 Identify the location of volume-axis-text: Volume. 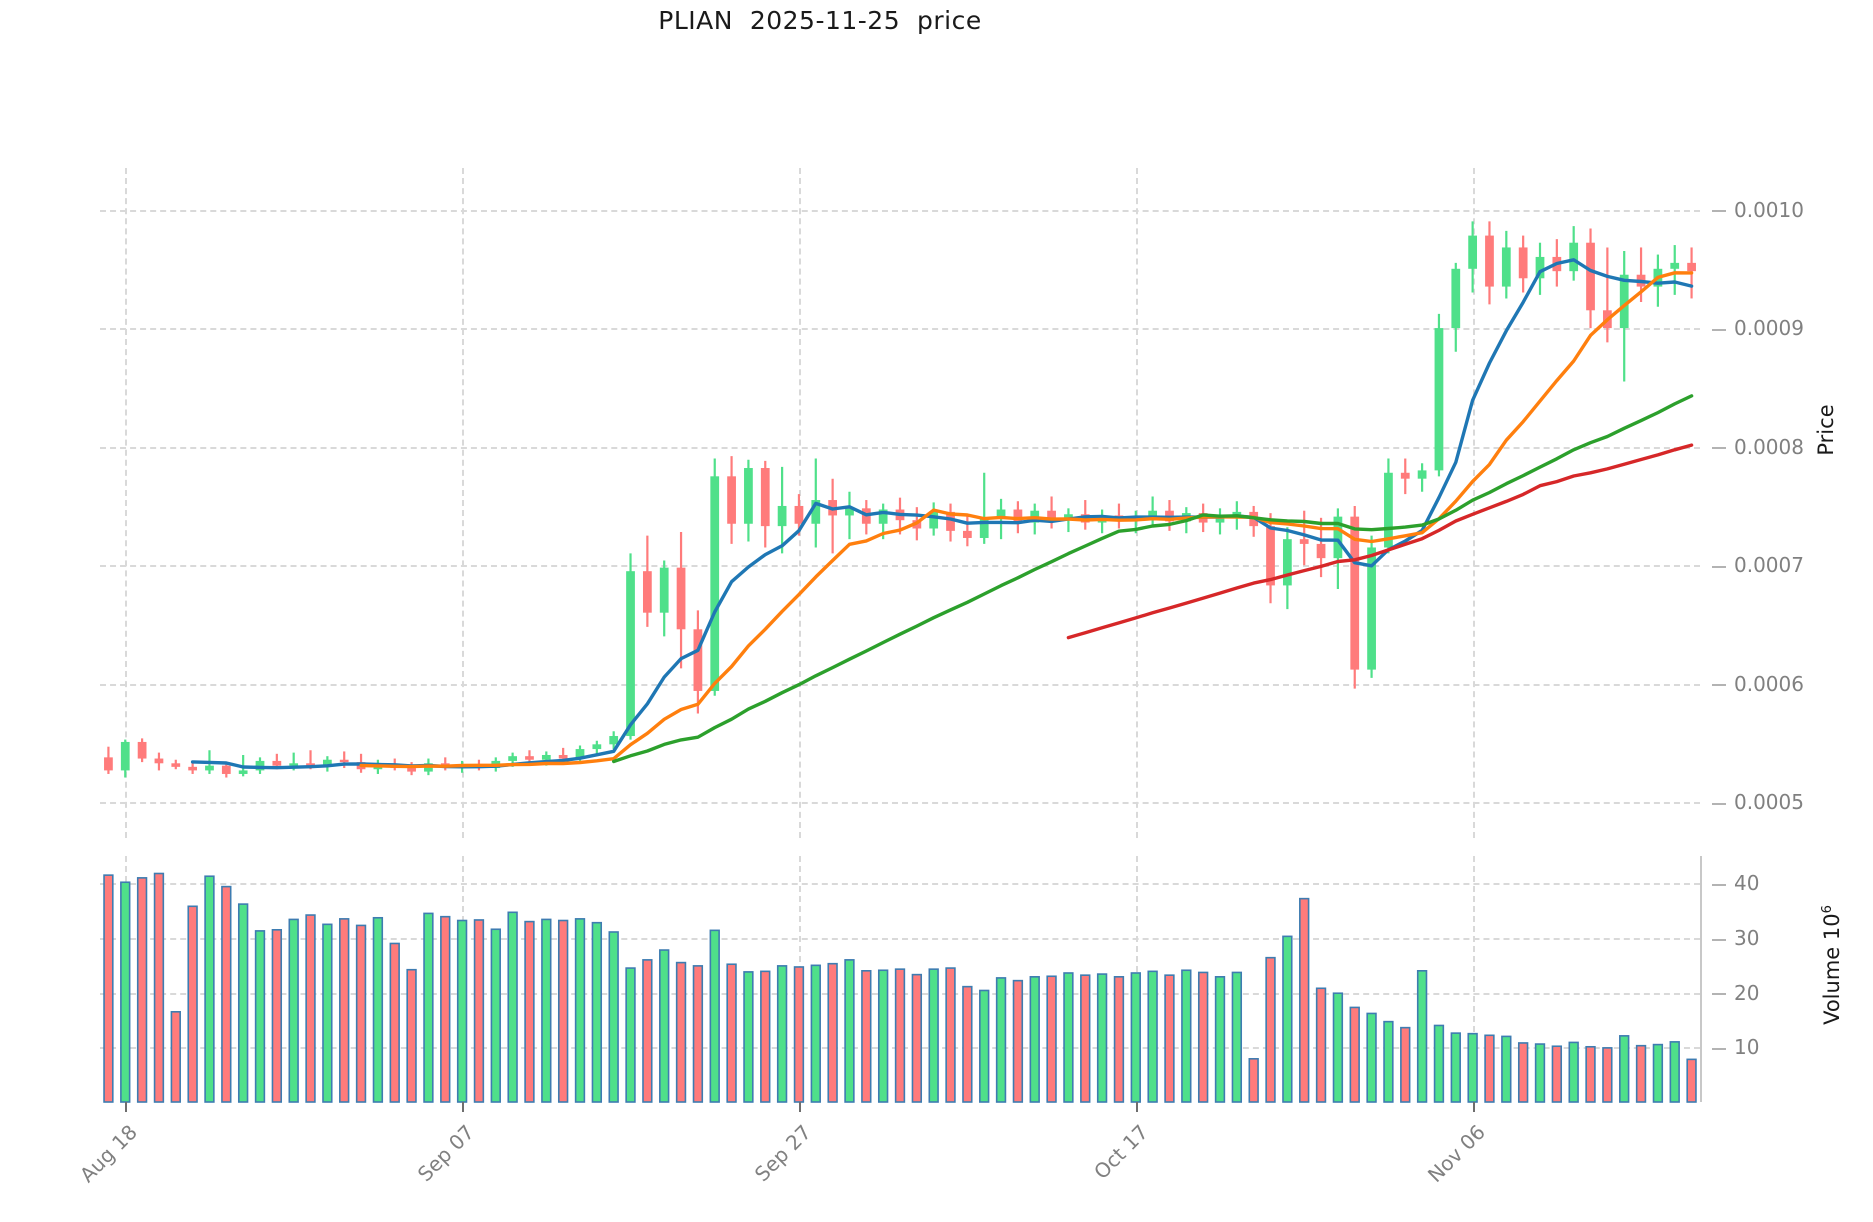
(1832, 985).